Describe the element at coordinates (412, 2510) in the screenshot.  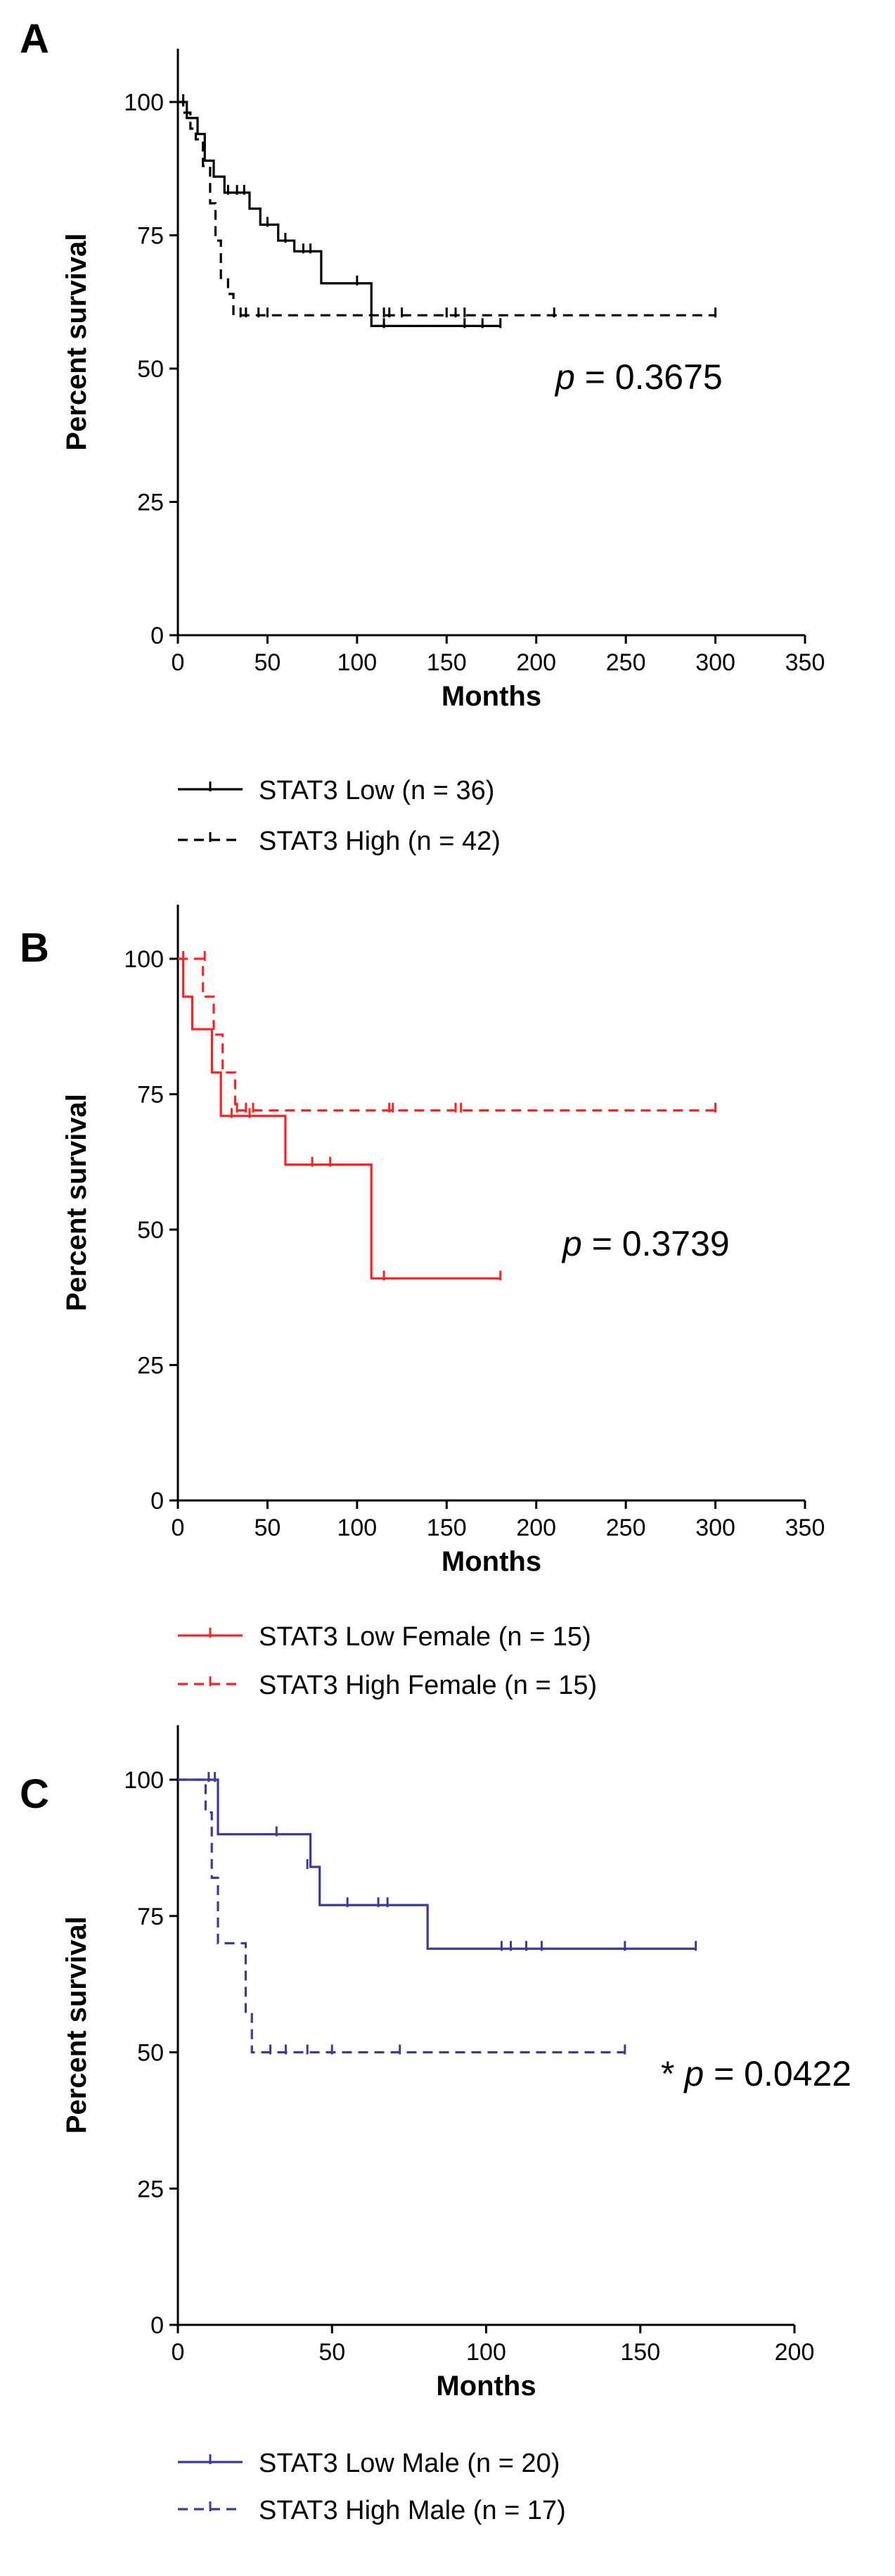
I see `legend-label: STAT3 High Male (n = 17)` at that location.